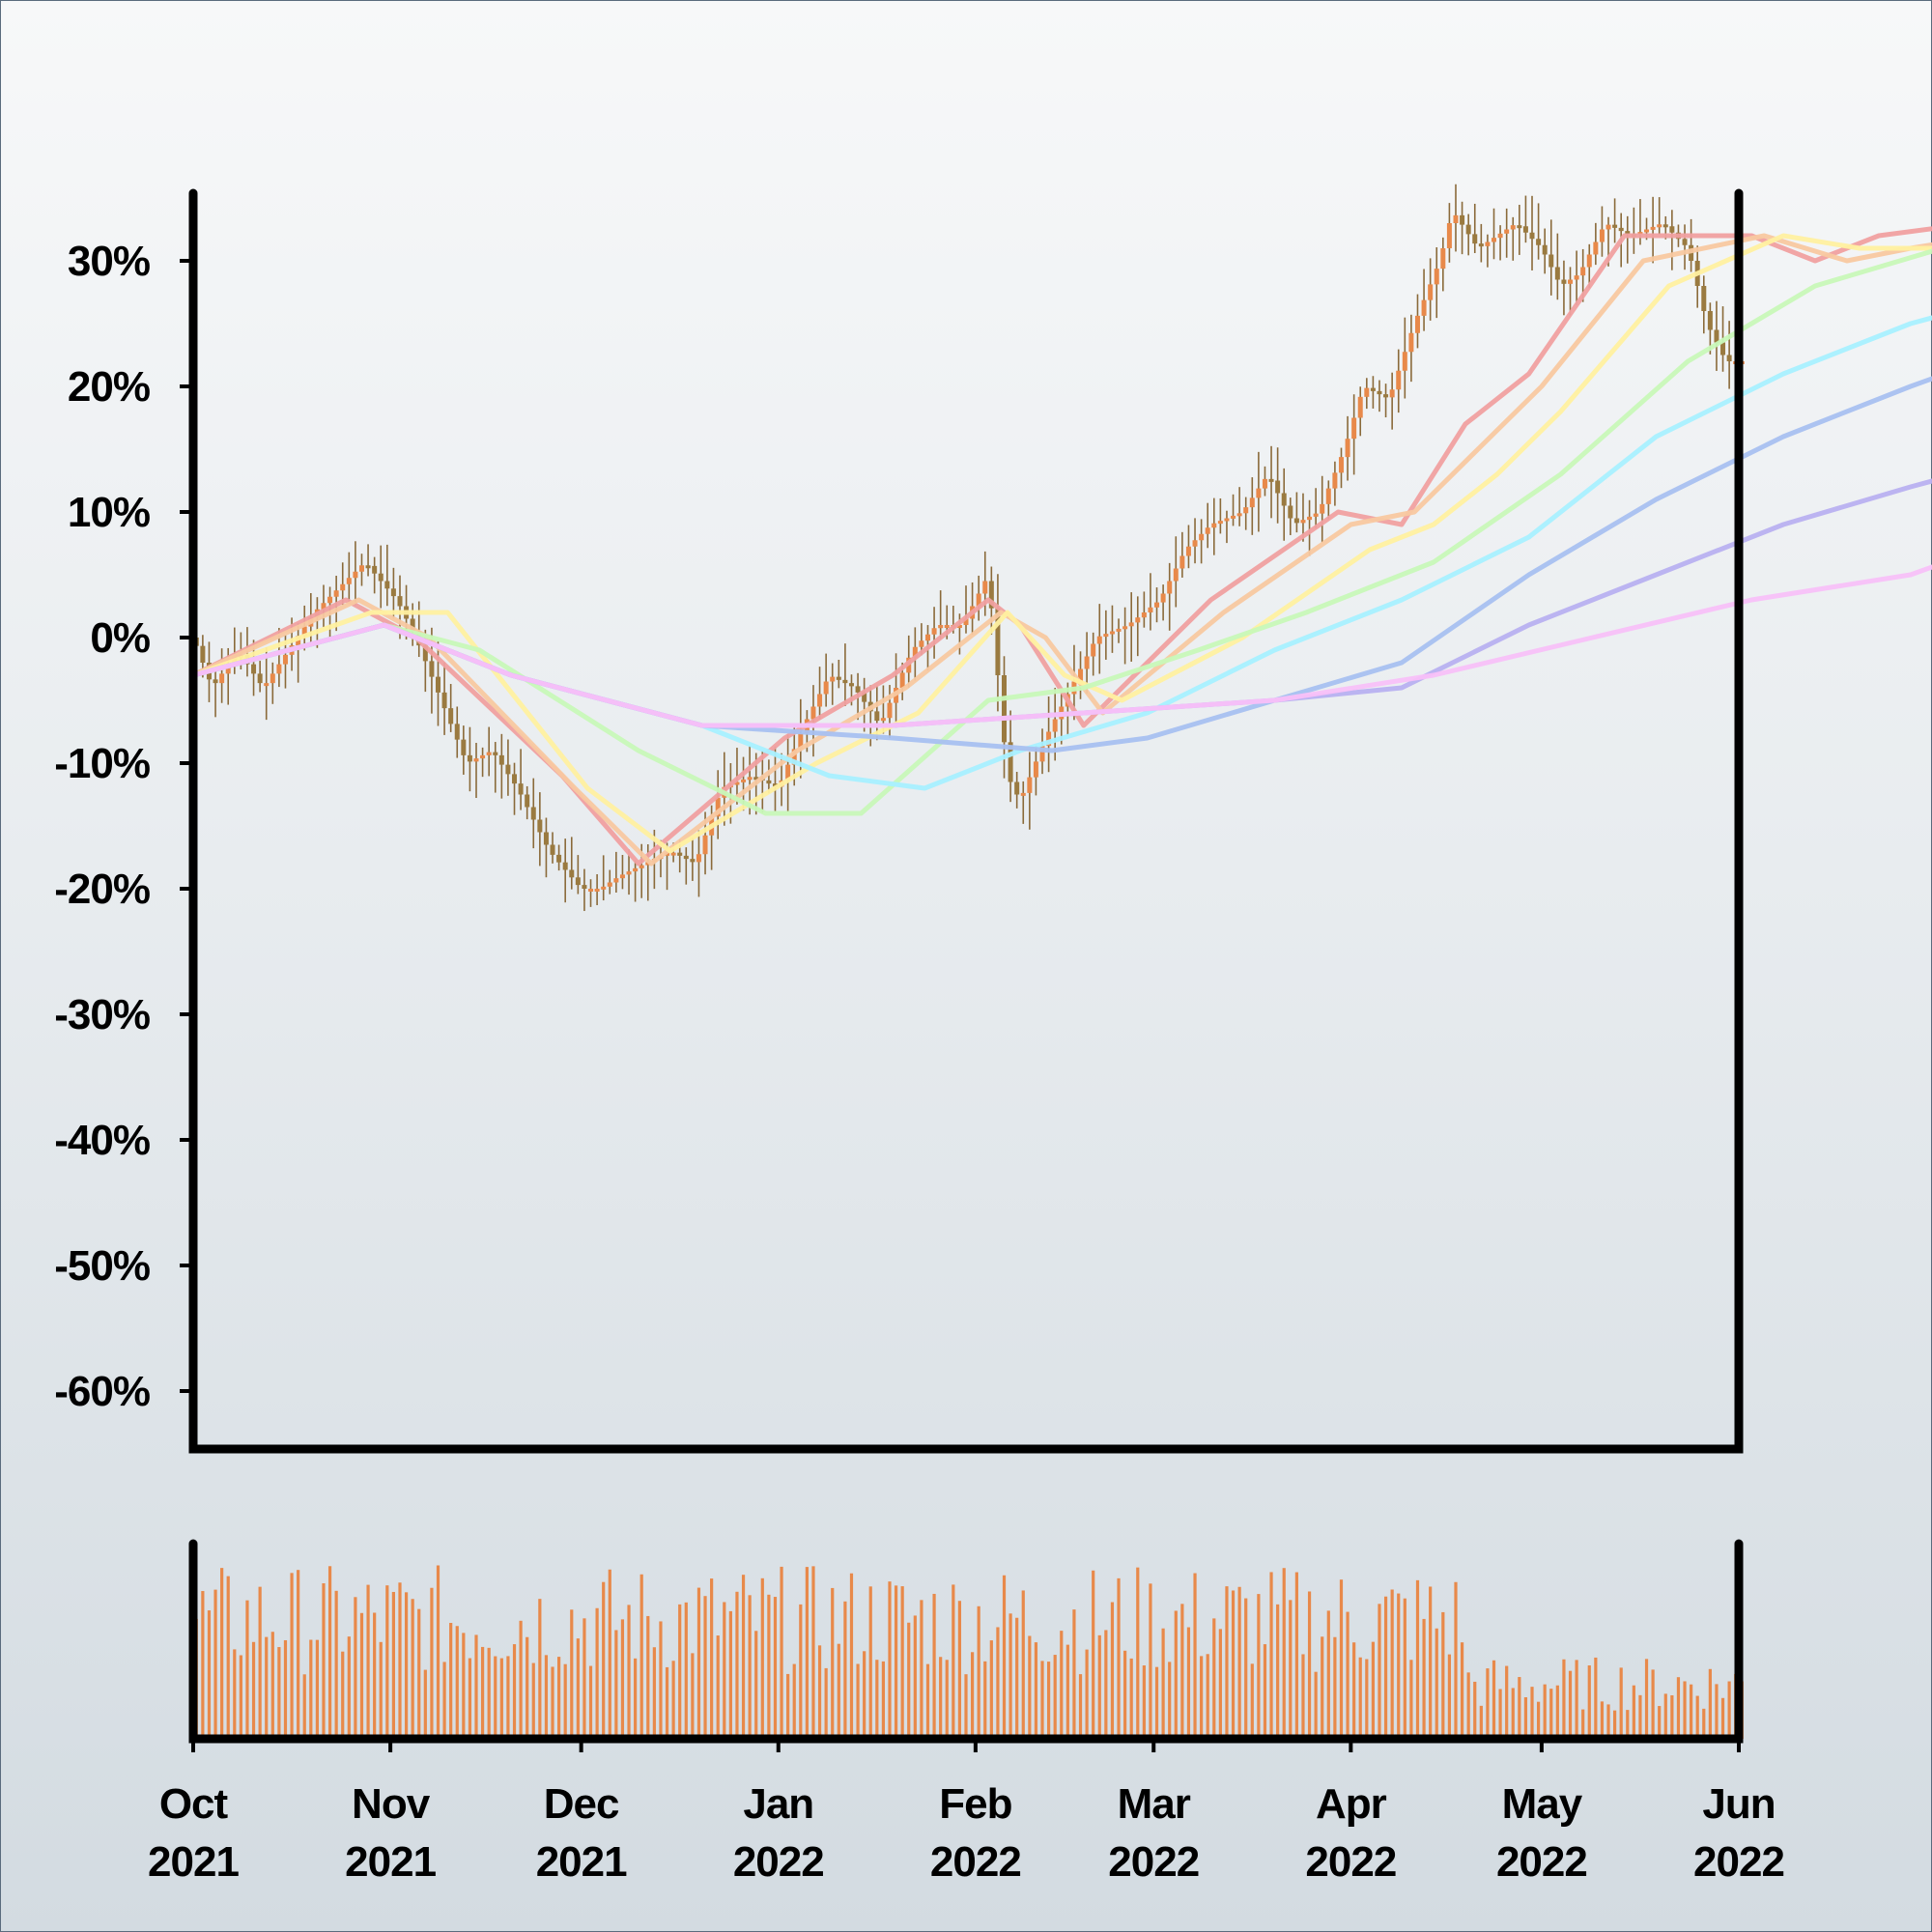 This screenshot has height=1932, width=1932. I want to click on moving-average-line, so click(1061, 646).